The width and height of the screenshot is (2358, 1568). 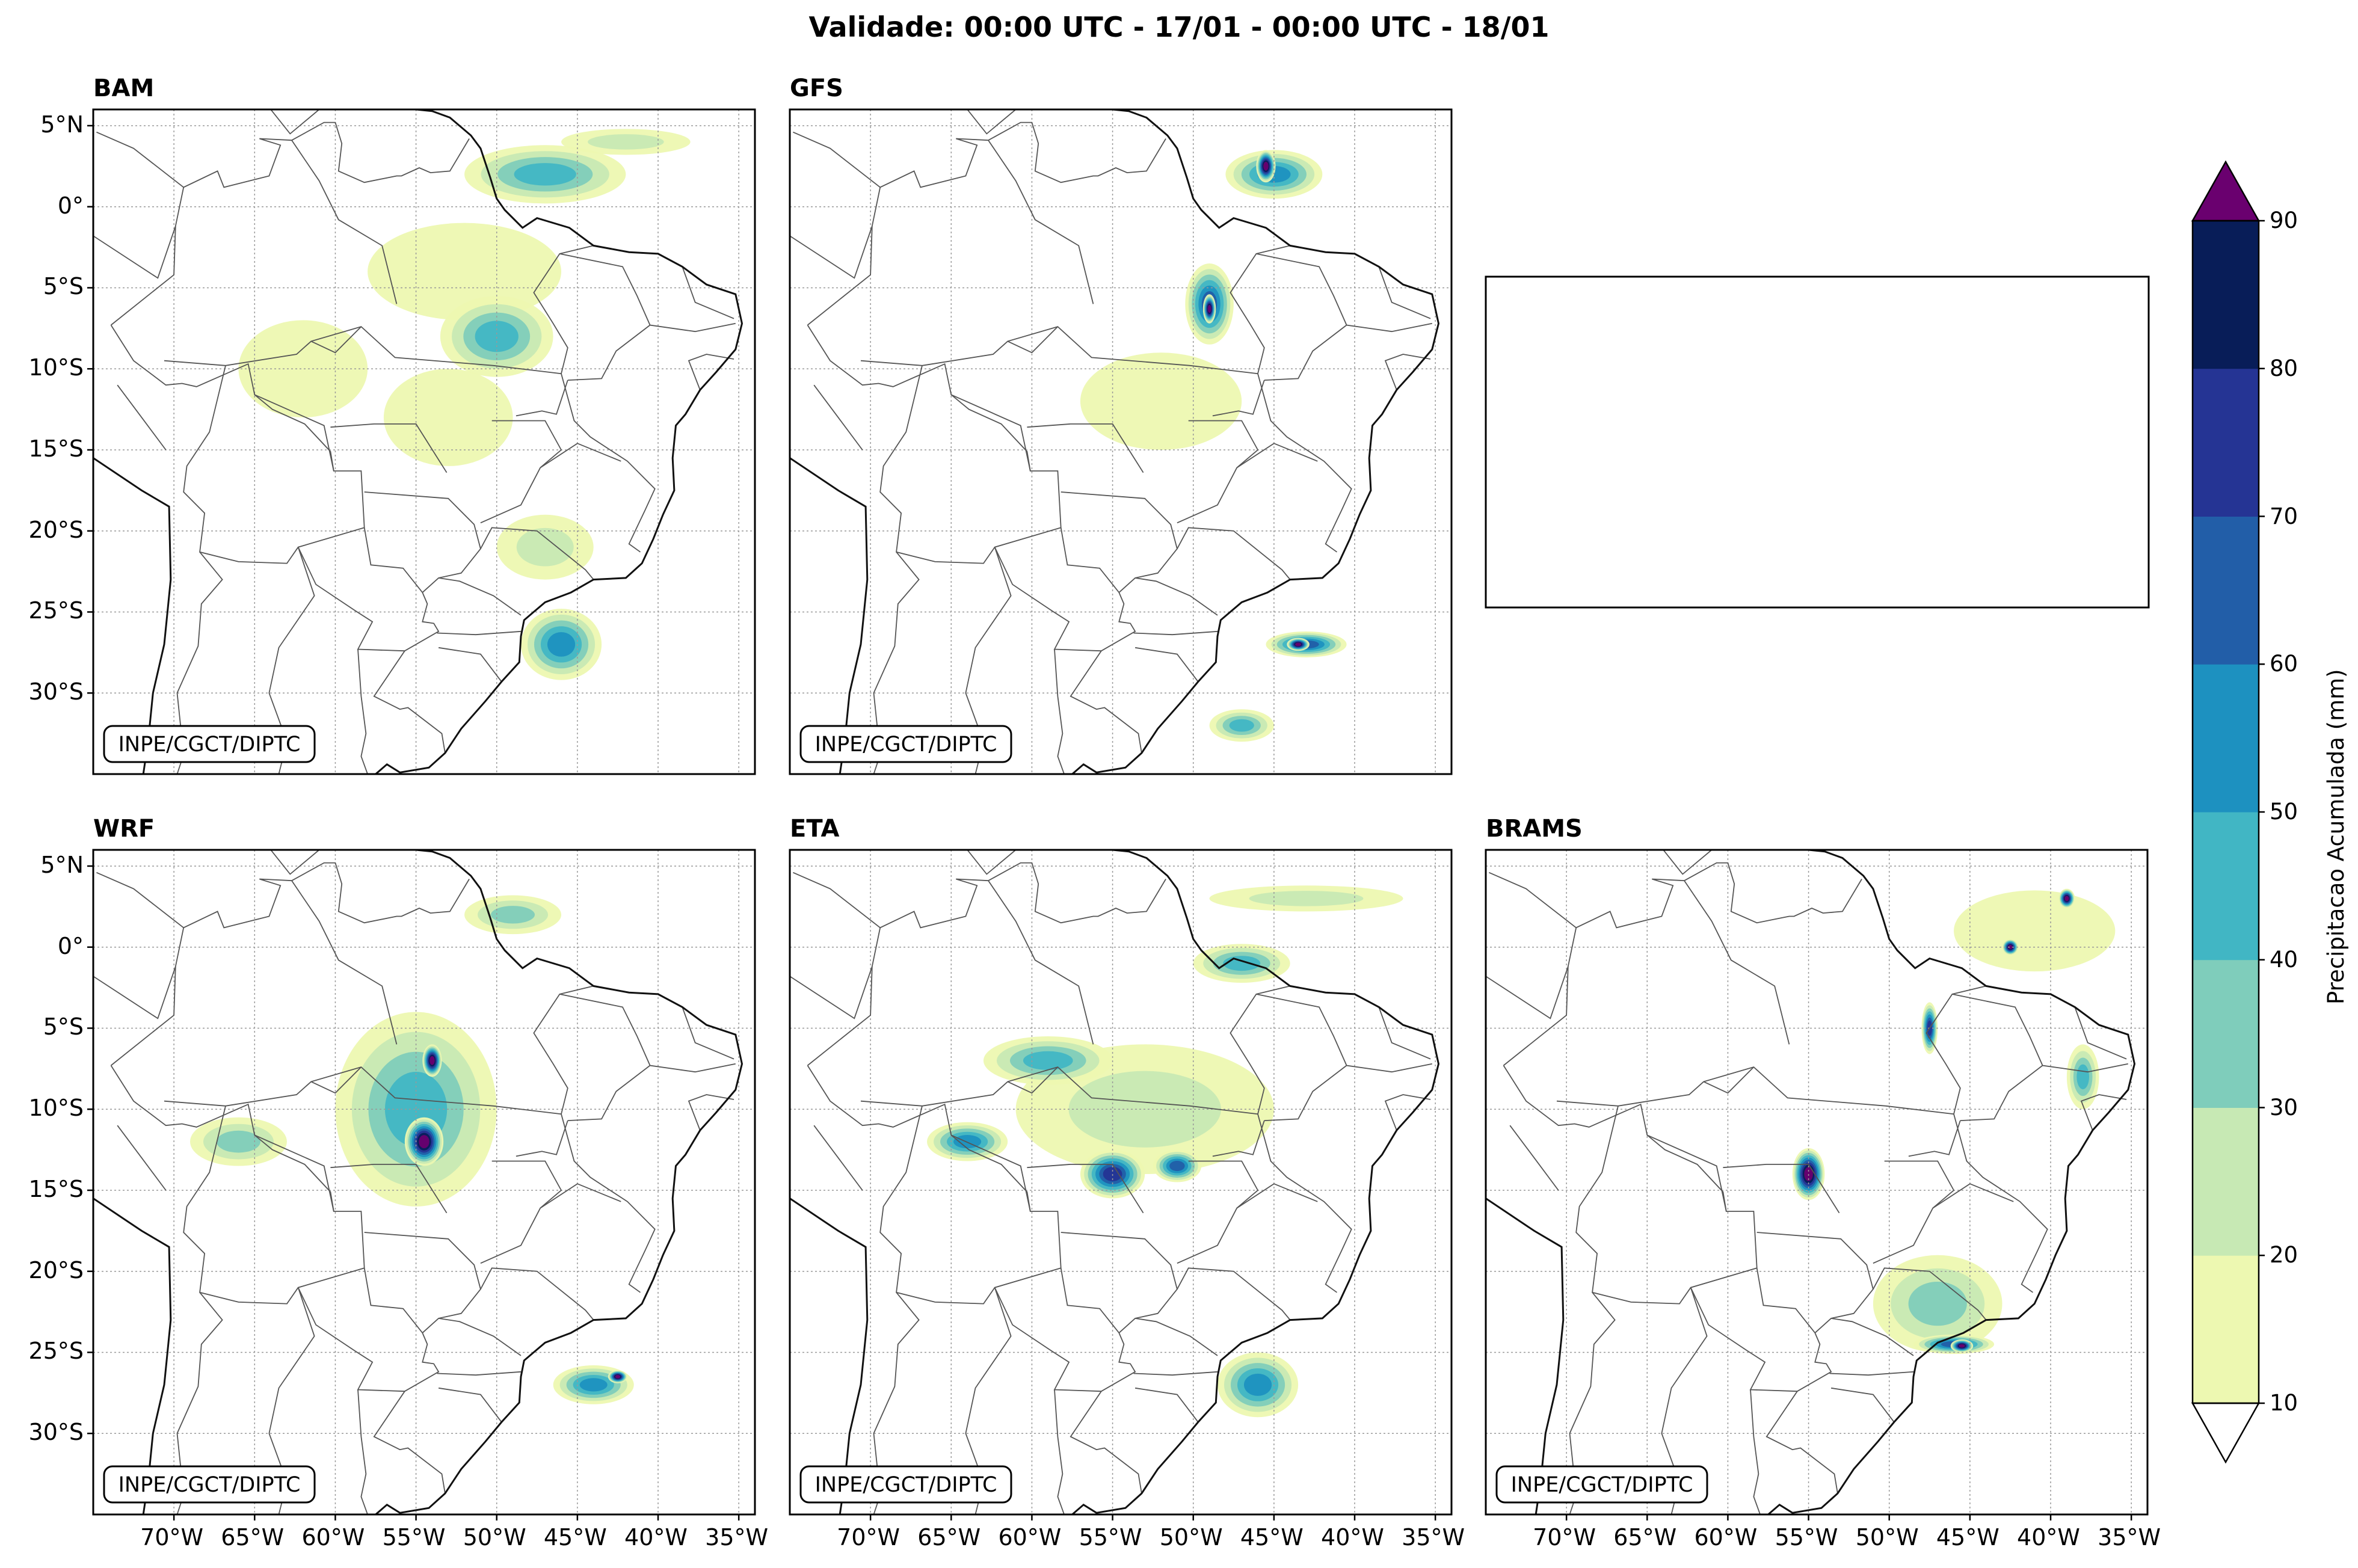 What do you see at coordinates (56, 1270) in the screenshot?
I see `lat-tick-label: 20°S` at bounding box center [56, 1270].